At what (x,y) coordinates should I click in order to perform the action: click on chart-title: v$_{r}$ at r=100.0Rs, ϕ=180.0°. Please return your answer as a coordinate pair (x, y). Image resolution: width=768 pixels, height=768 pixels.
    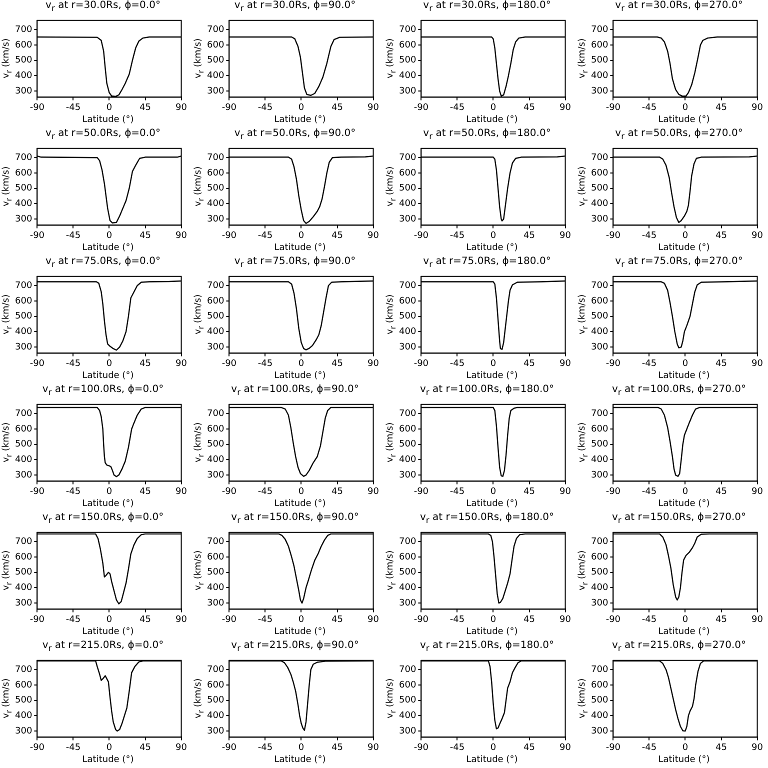
    Looking at the image, I should click on (486, 391).